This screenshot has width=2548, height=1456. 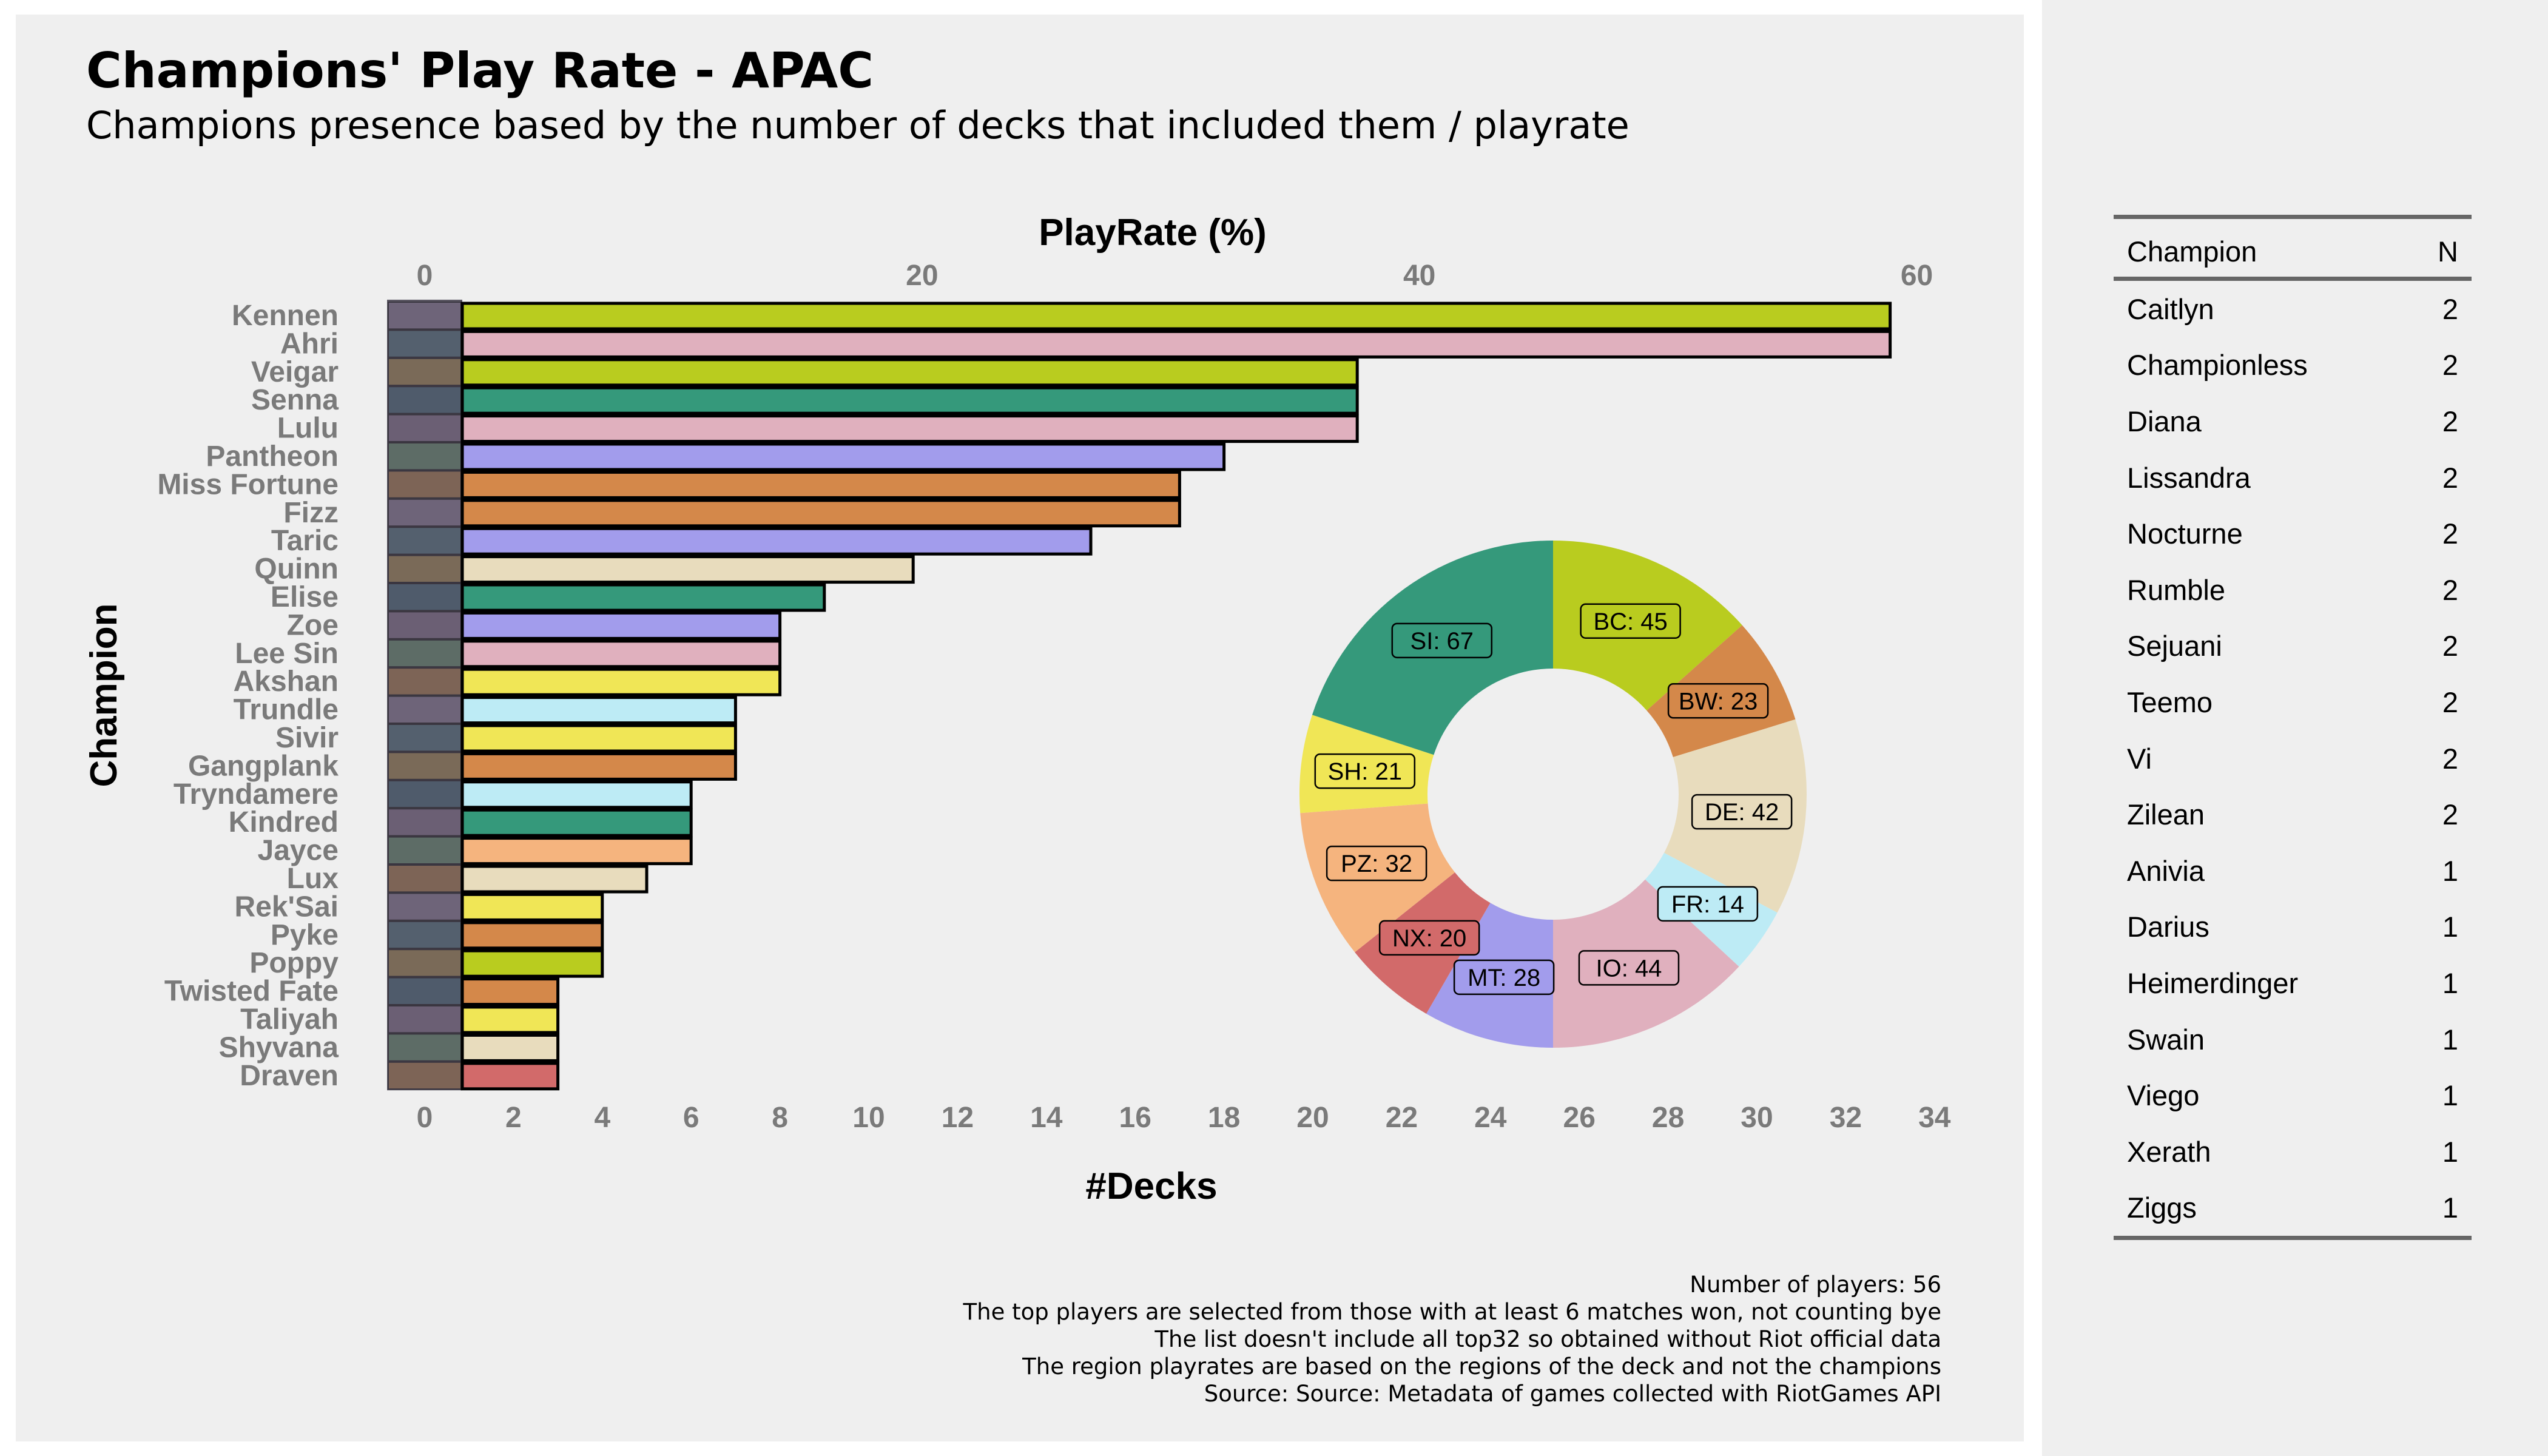 I want to click on category-label: Senna, so click(x=295, y=400).